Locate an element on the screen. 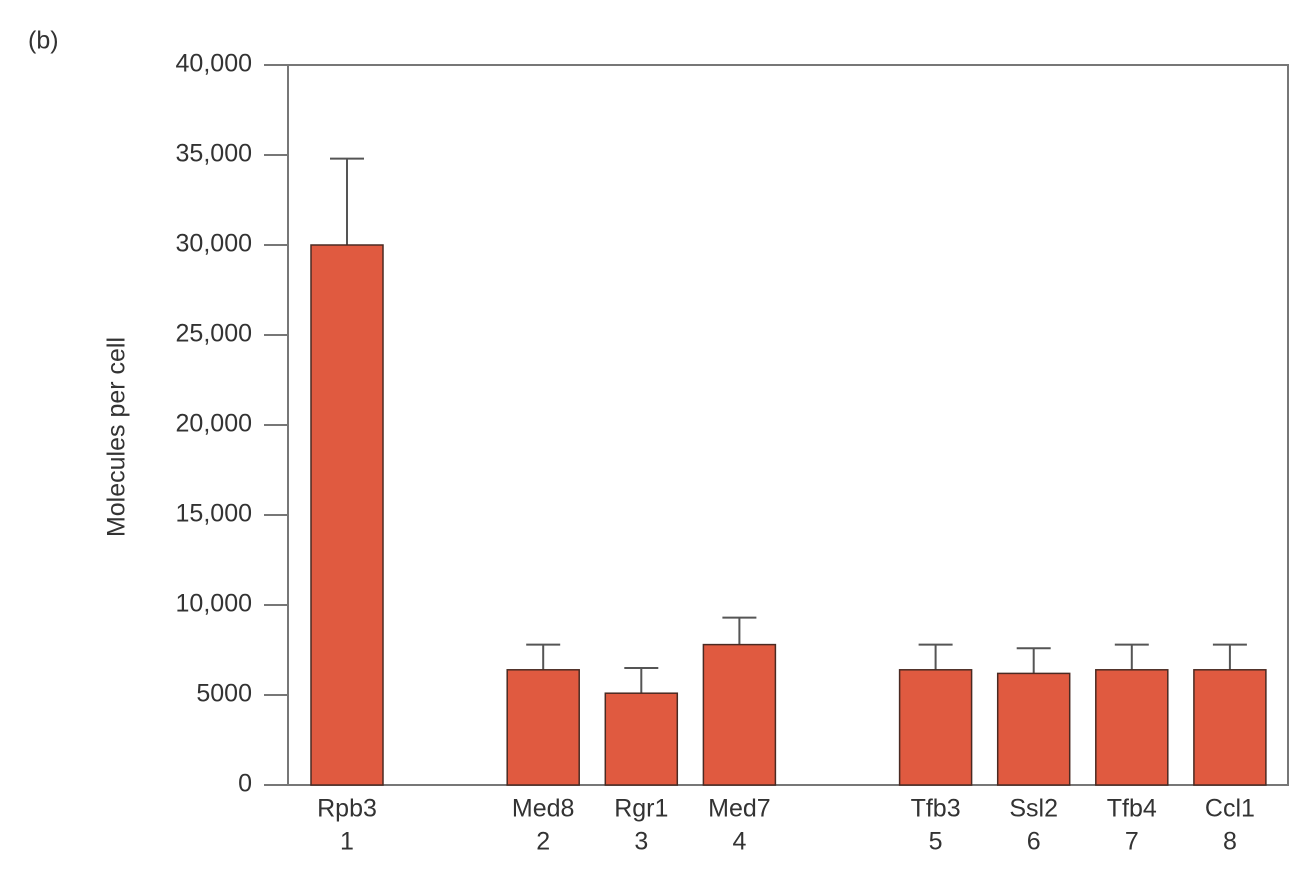 Image resolution: width=1310 pixels, height=871 pixels. y-tick-label: 40,000 is located at coordinates (214, 64).